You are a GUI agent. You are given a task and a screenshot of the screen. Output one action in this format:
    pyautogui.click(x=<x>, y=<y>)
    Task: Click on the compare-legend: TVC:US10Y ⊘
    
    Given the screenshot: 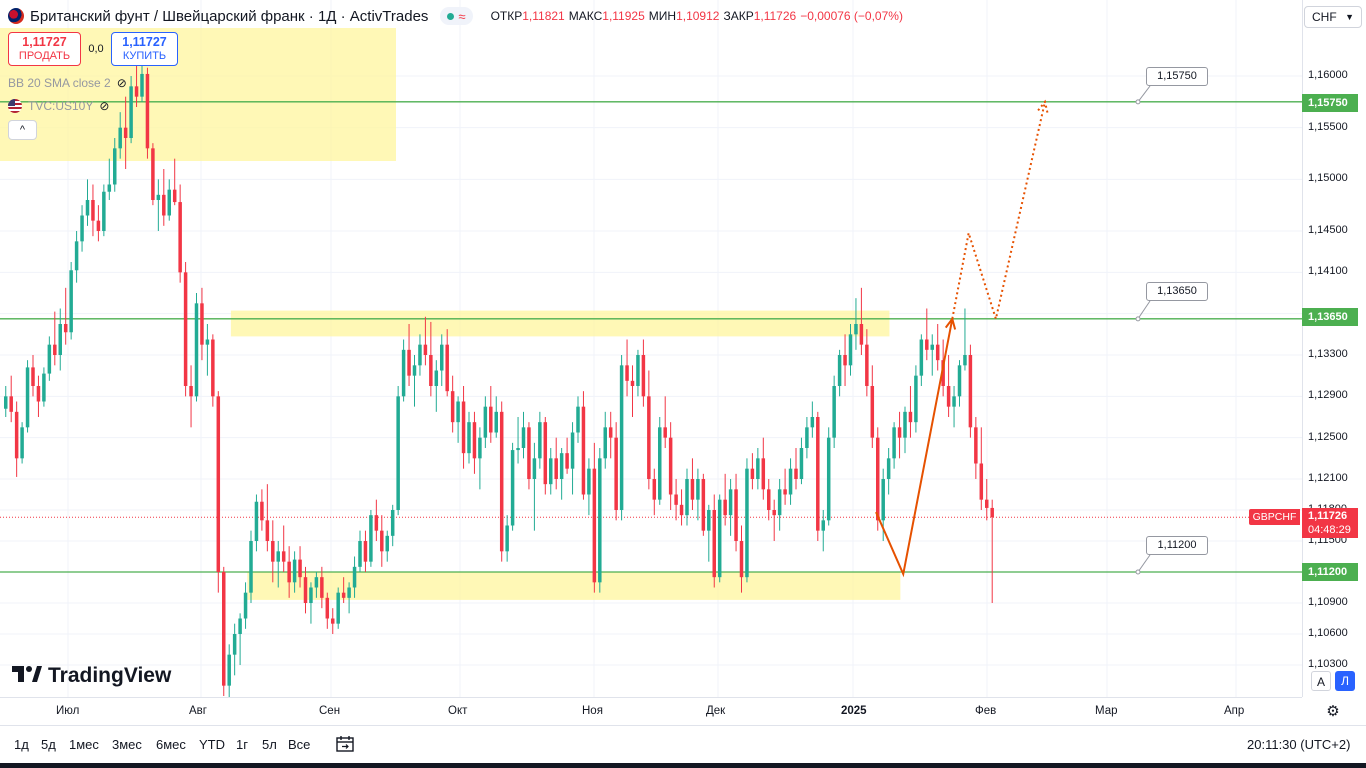 What is the action you would take?
    pyautogui.click(x=58, y=106)
    